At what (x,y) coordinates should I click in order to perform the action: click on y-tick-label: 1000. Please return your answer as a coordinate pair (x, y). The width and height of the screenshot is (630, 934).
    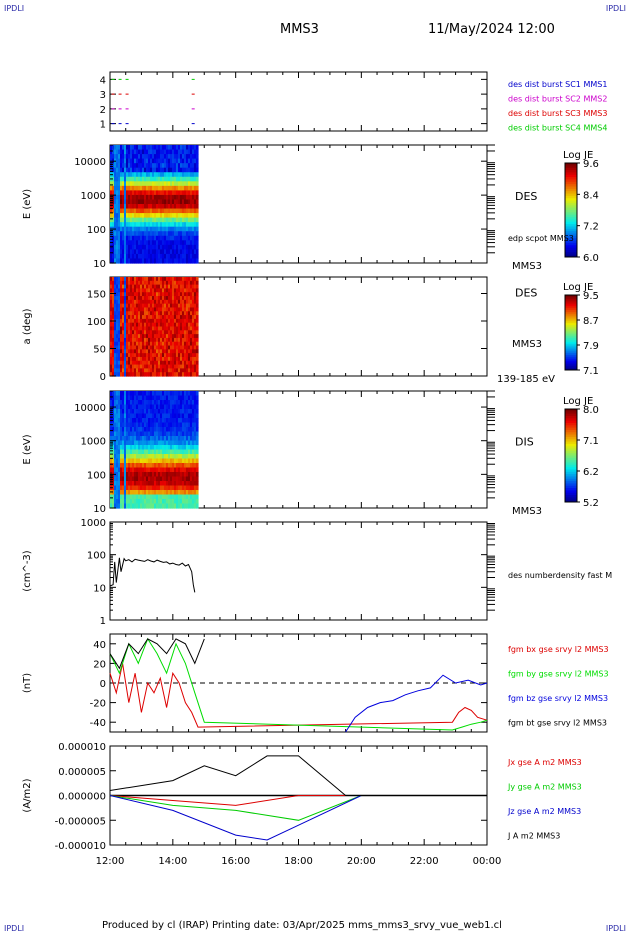
    Looking at the image, I should click on (93, 442).